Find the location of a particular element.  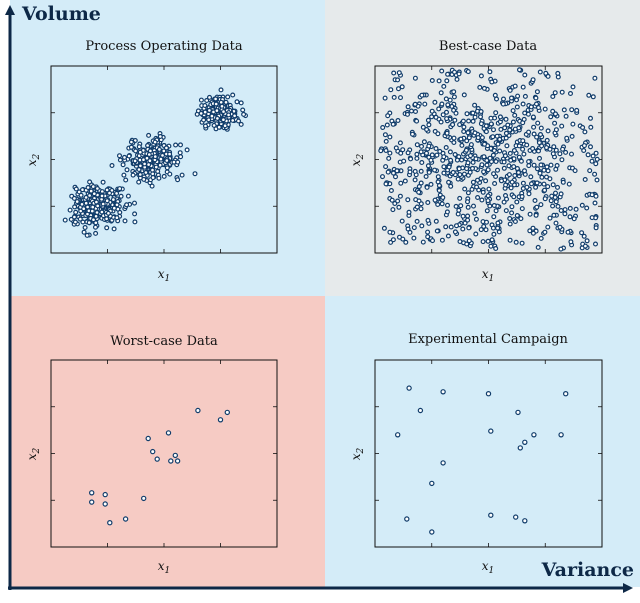

axis-ticks is located at coordinates (164, 159).